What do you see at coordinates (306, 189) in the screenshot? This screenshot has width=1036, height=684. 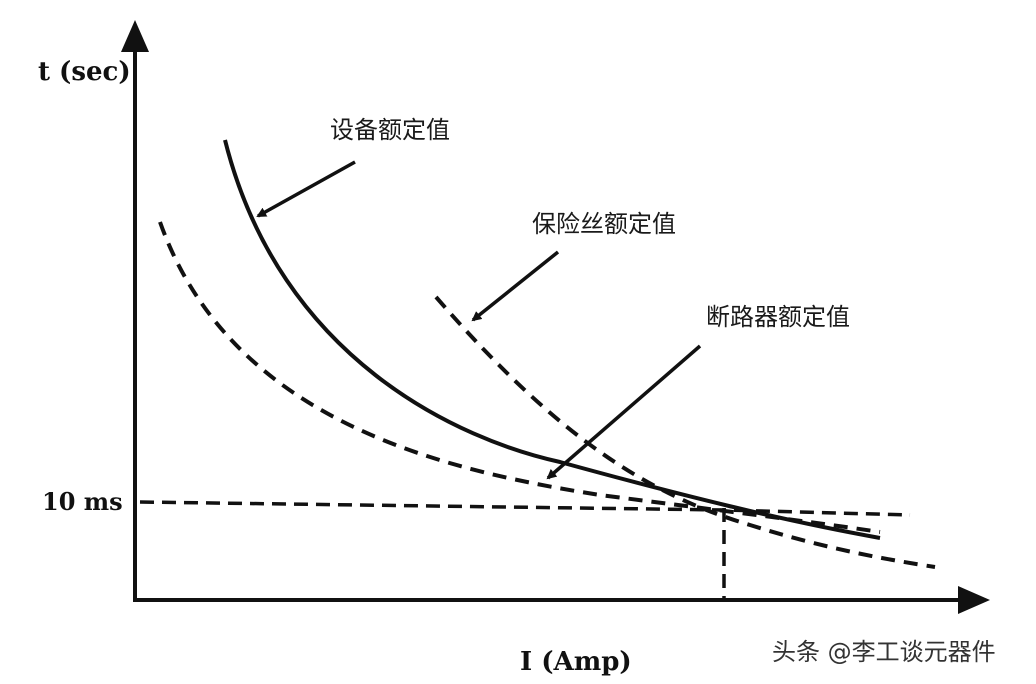 I see `equipment-annotation-arrow` at bounding box center [306, 189].